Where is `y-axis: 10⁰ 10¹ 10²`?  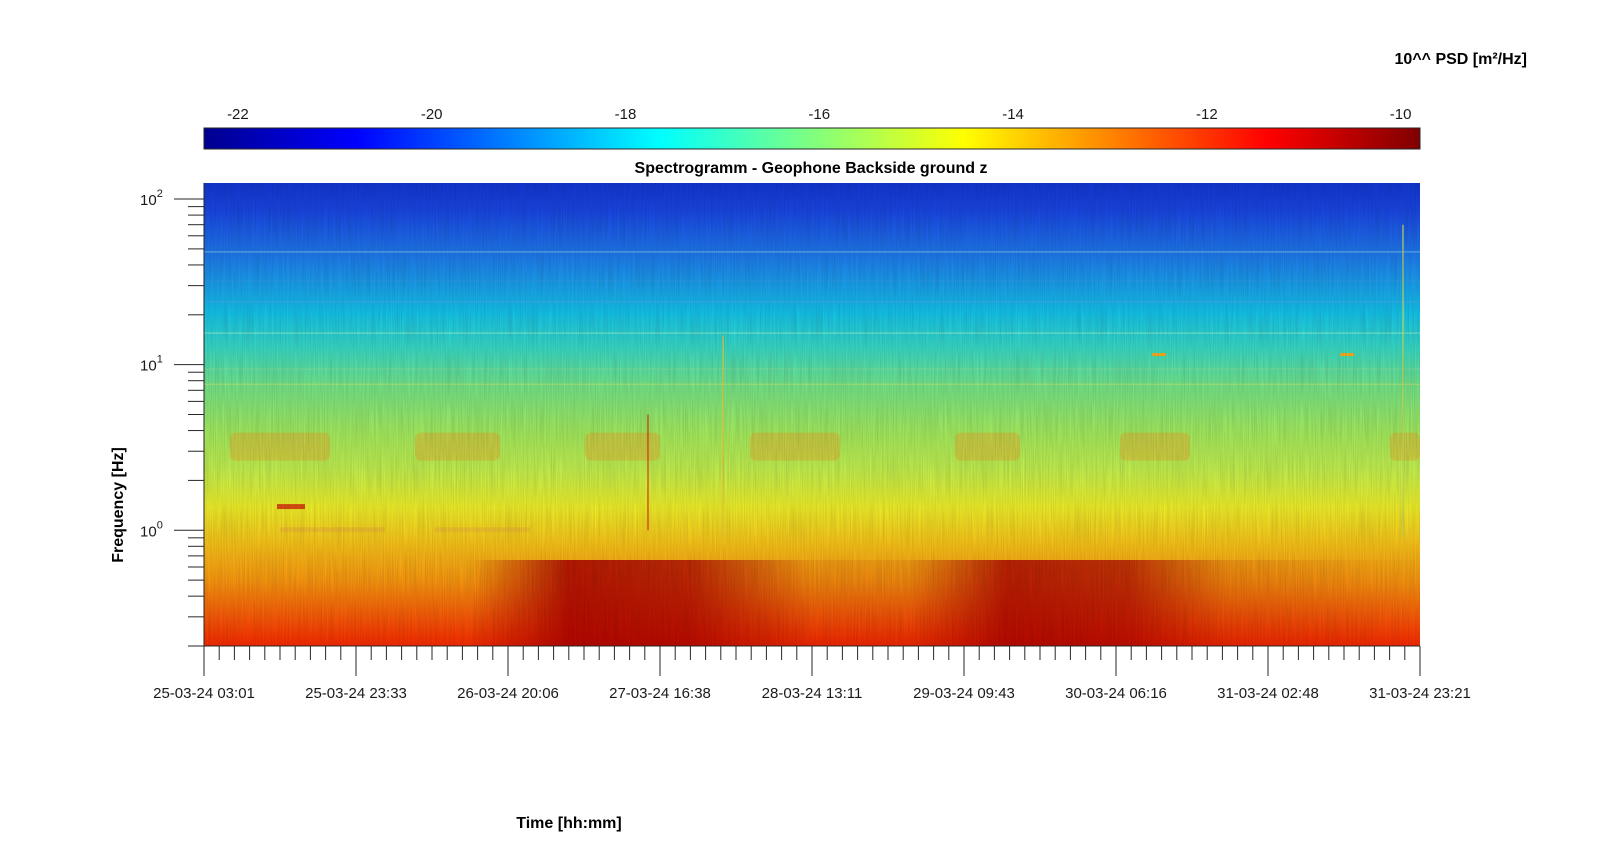 y-axis: 10⁰ 10¹ 10² is located at coordinates (172, 415).